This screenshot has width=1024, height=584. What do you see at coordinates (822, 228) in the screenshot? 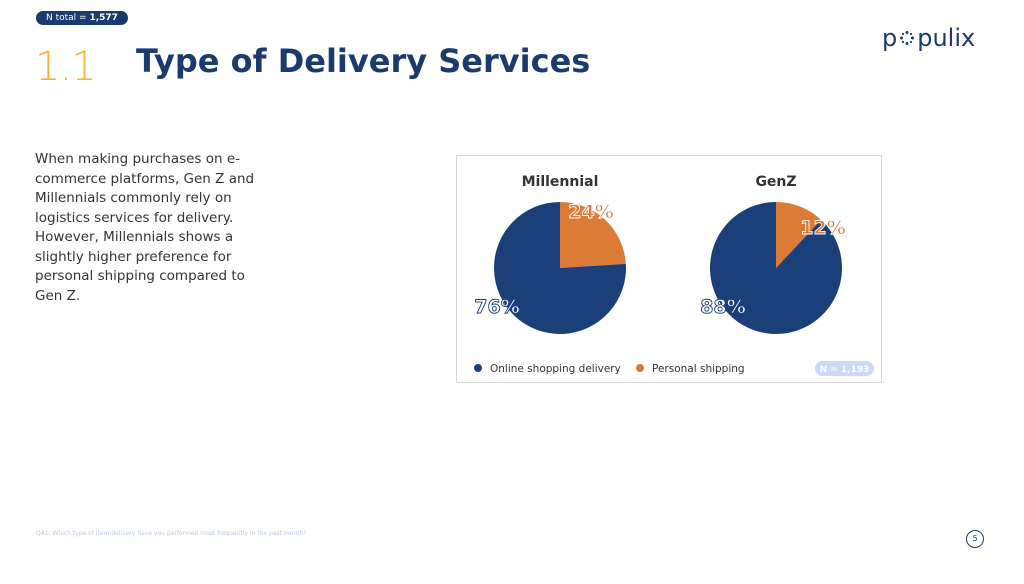
I see `data-label-genz-personal: 12%` at bounding box center [822, 228].